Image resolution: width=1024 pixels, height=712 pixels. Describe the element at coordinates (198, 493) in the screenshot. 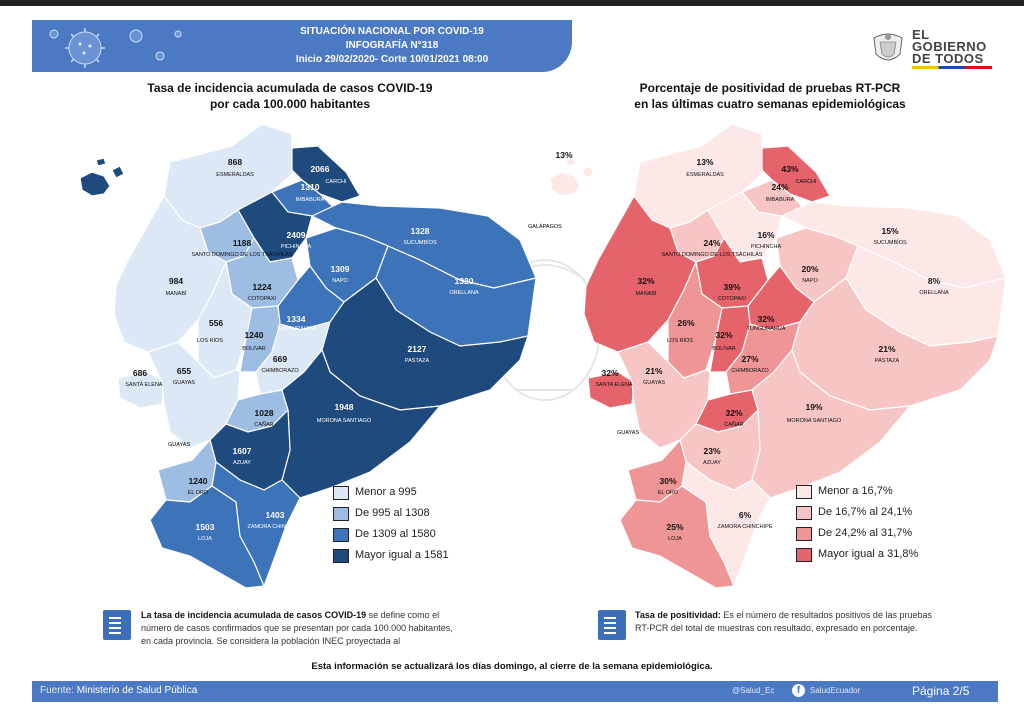

I see `left-province-name: EL ORO` at that location.